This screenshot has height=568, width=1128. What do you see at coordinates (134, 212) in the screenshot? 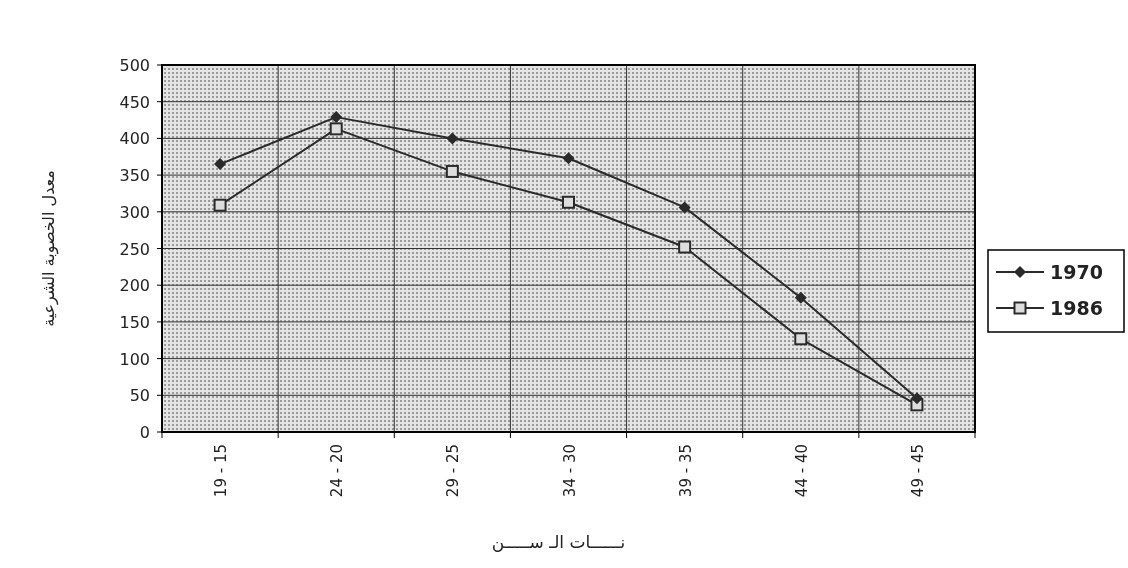
I see `y-tick-label: 300` at bounding box center [134, 212].